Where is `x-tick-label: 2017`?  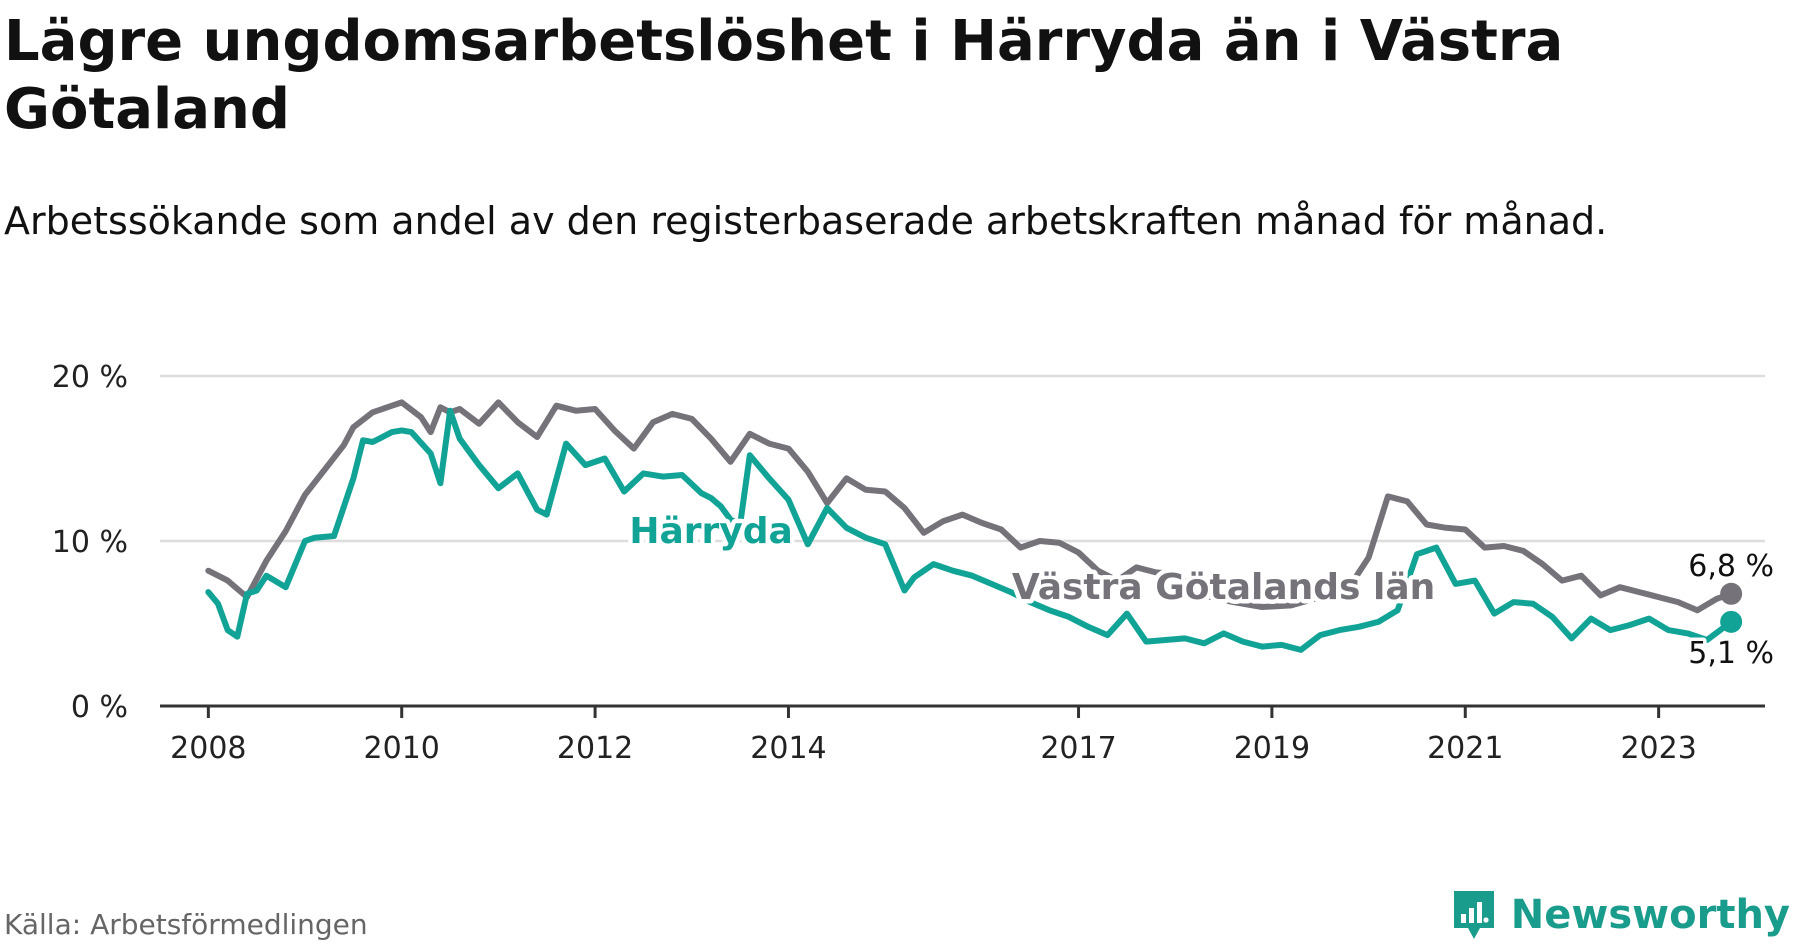 x-tick-label: 2017 is located at coordinates (1078, 748).